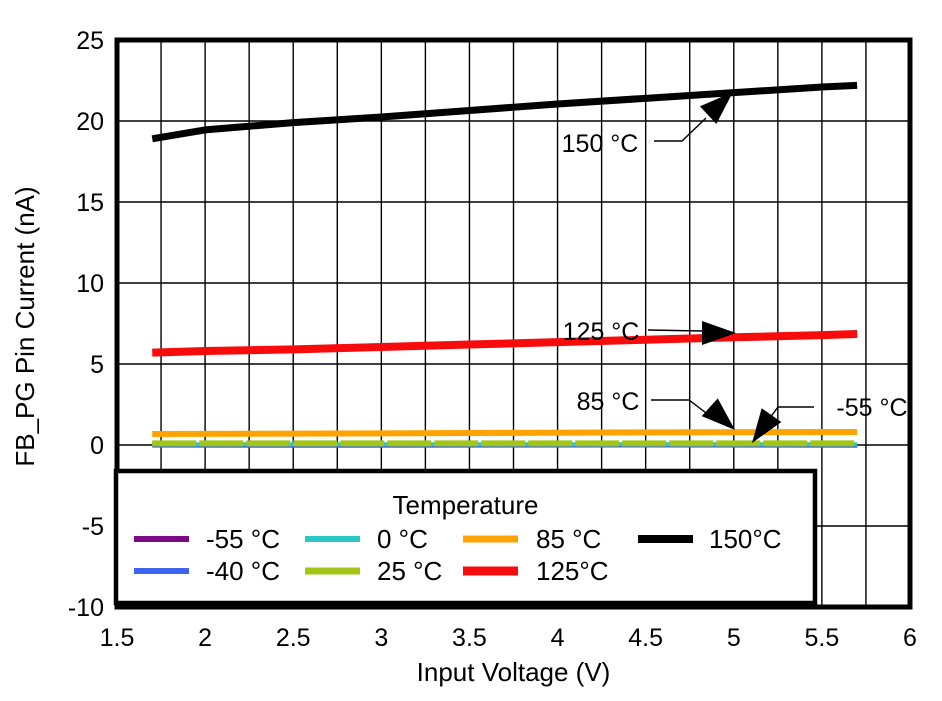 The width and height of the screenshot is (942, 701). I want to click on series-150°C, so click(504, 112).